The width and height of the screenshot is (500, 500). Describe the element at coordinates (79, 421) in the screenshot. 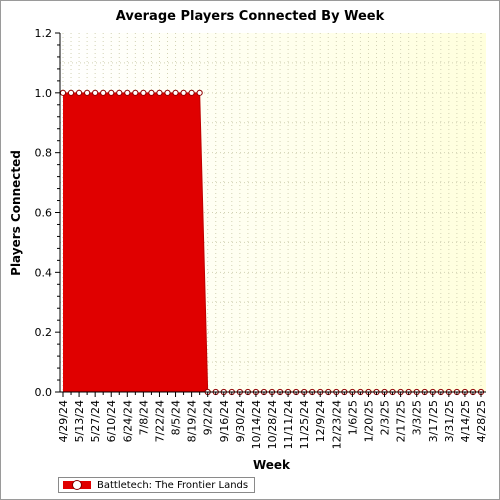

I see `x-tick-label: 5/13/24` at that location.